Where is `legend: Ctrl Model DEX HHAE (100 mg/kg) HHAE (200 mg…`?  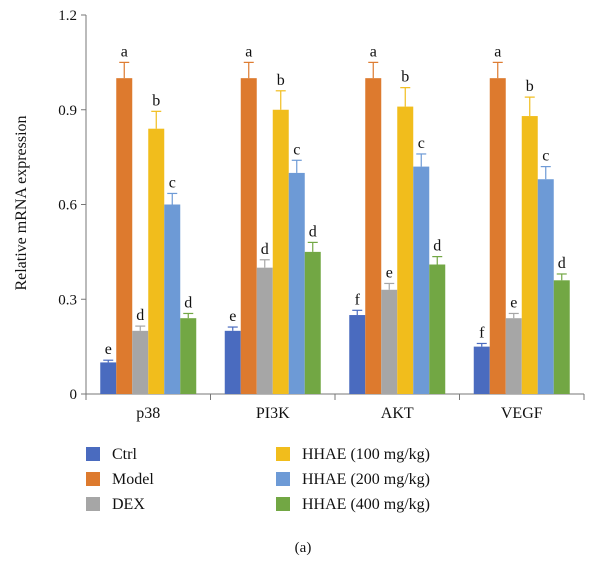
legend: Ctrl Model DEX HHAE (100 mg/kg) HHAE (200 mg… is located at coordinates (258, 479).